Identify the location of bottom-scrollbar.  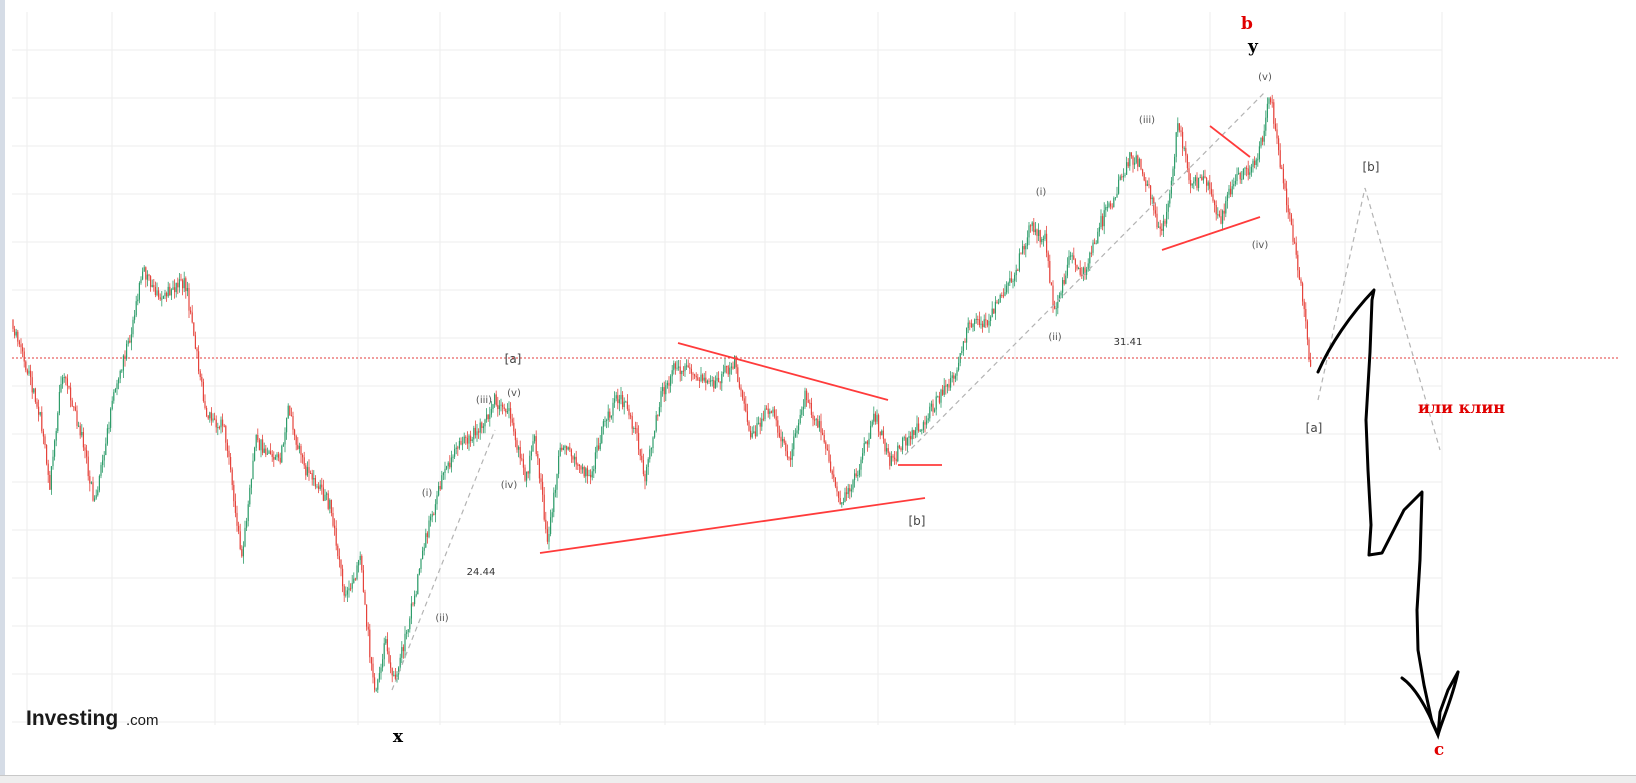
(818, 779).